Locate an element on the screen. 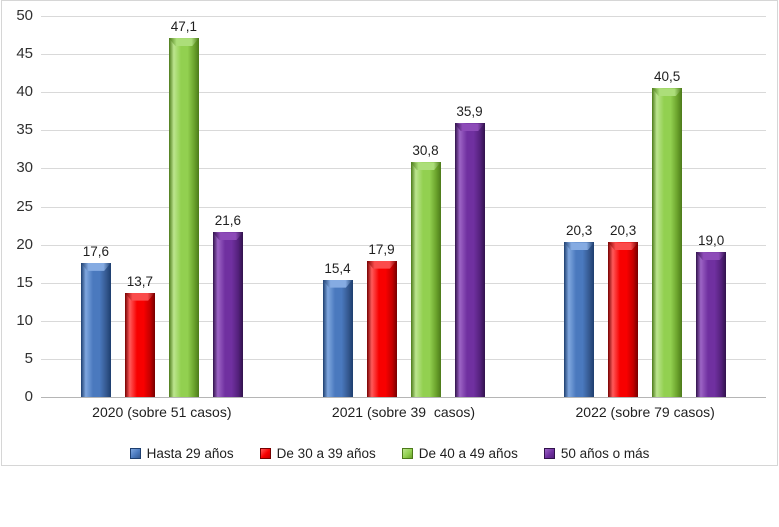 The height and width of the screenshot is (527, 779). bar-wrap: 21,6 is located at coordinates (227, 206).